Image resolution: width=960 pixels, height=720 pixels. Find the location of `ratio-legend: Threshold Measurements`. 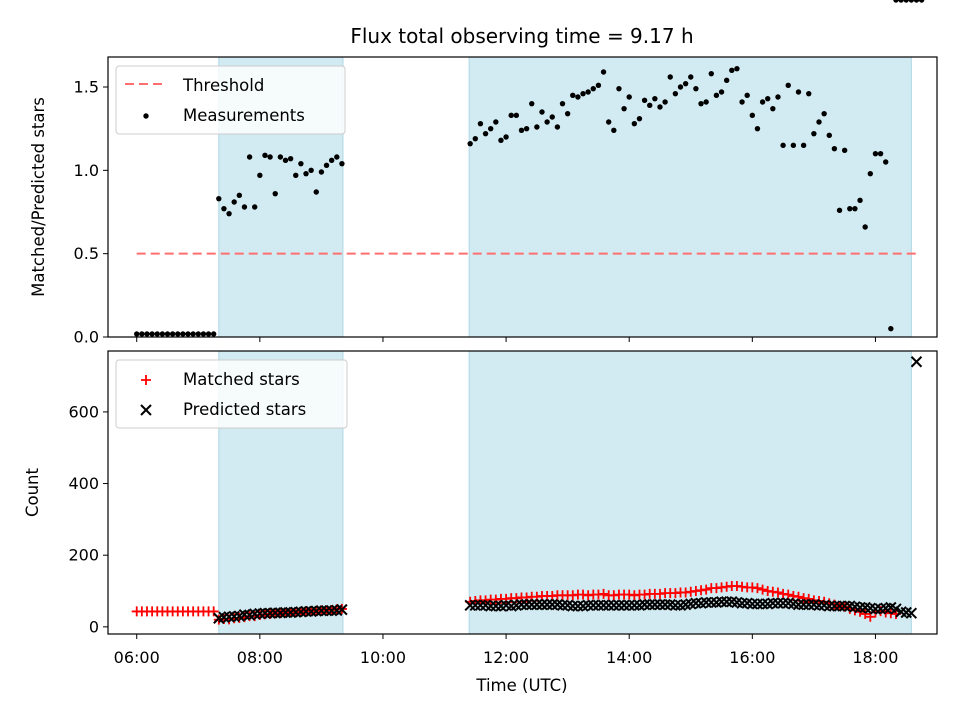

ratio-legend: Threshold Measurements is located at coordinates (230, 100).